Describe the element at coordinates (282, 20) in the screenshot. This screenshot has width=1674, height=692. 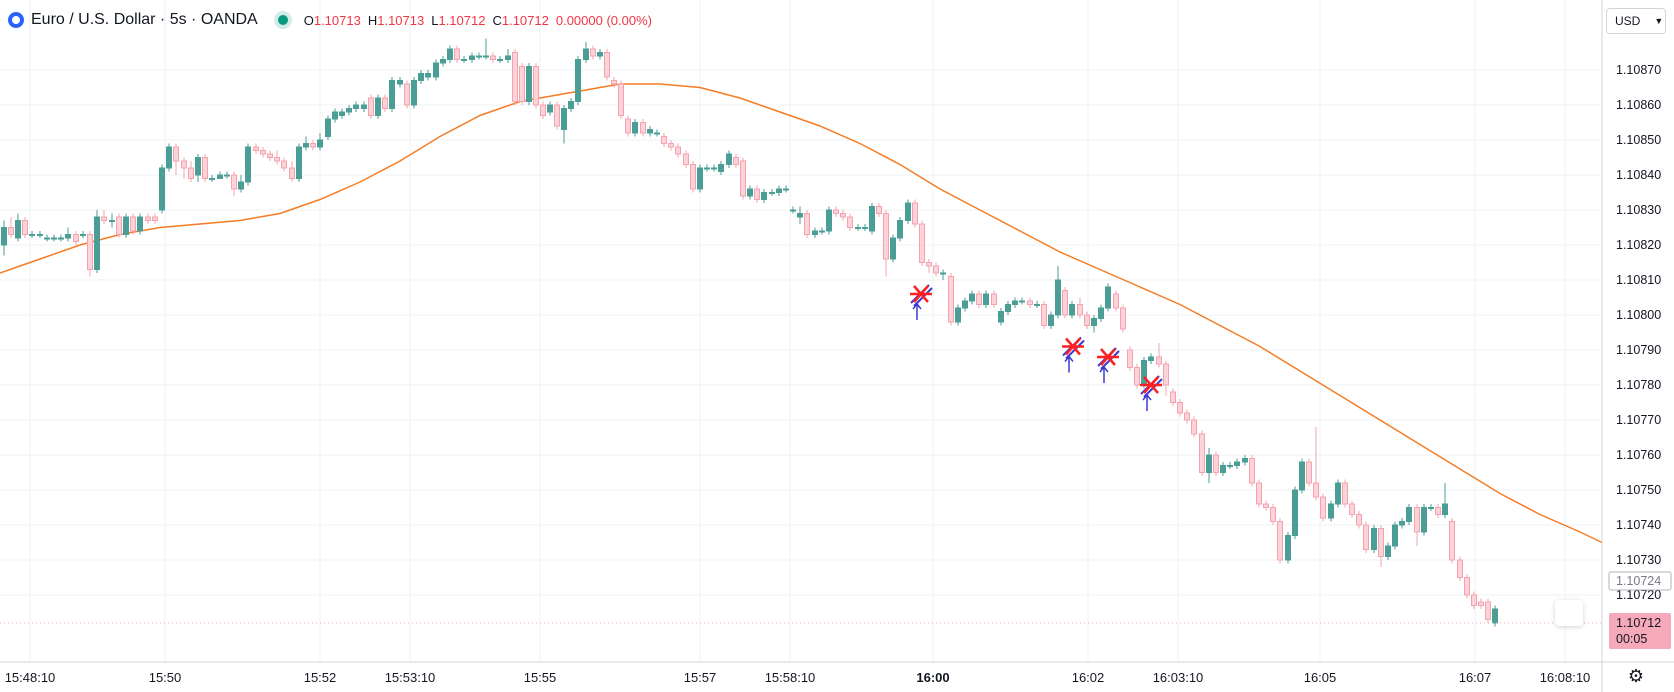
I see `market-status-icon` at that location.